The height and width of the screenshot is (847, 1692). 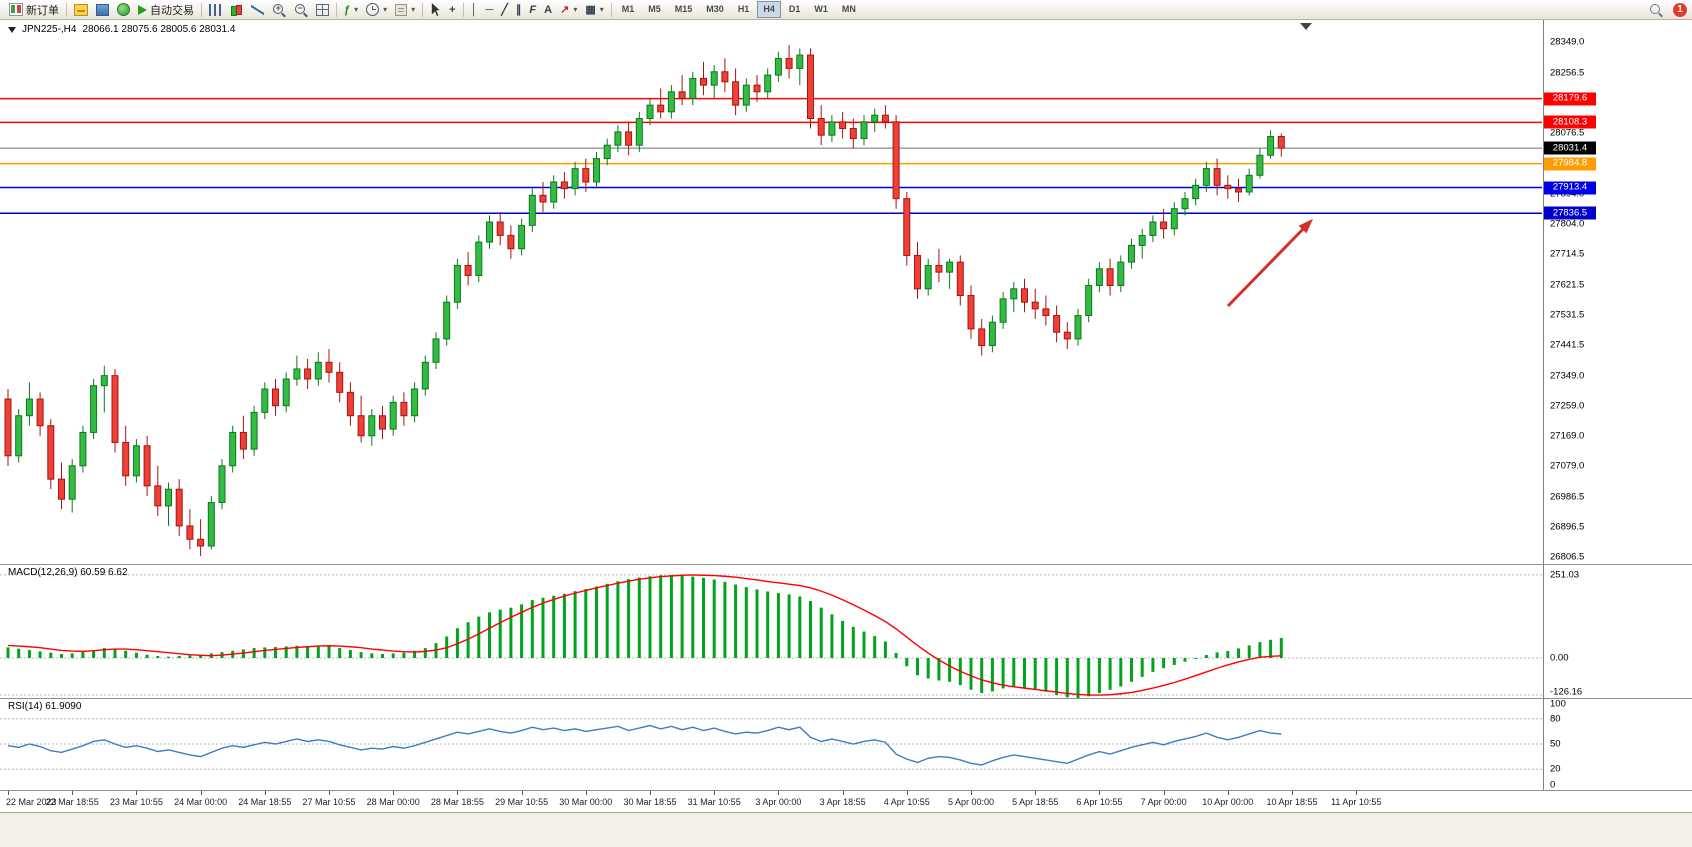 I want to click on rsi-axis: 100 80 50 20 0, so click(x=846, y=744).